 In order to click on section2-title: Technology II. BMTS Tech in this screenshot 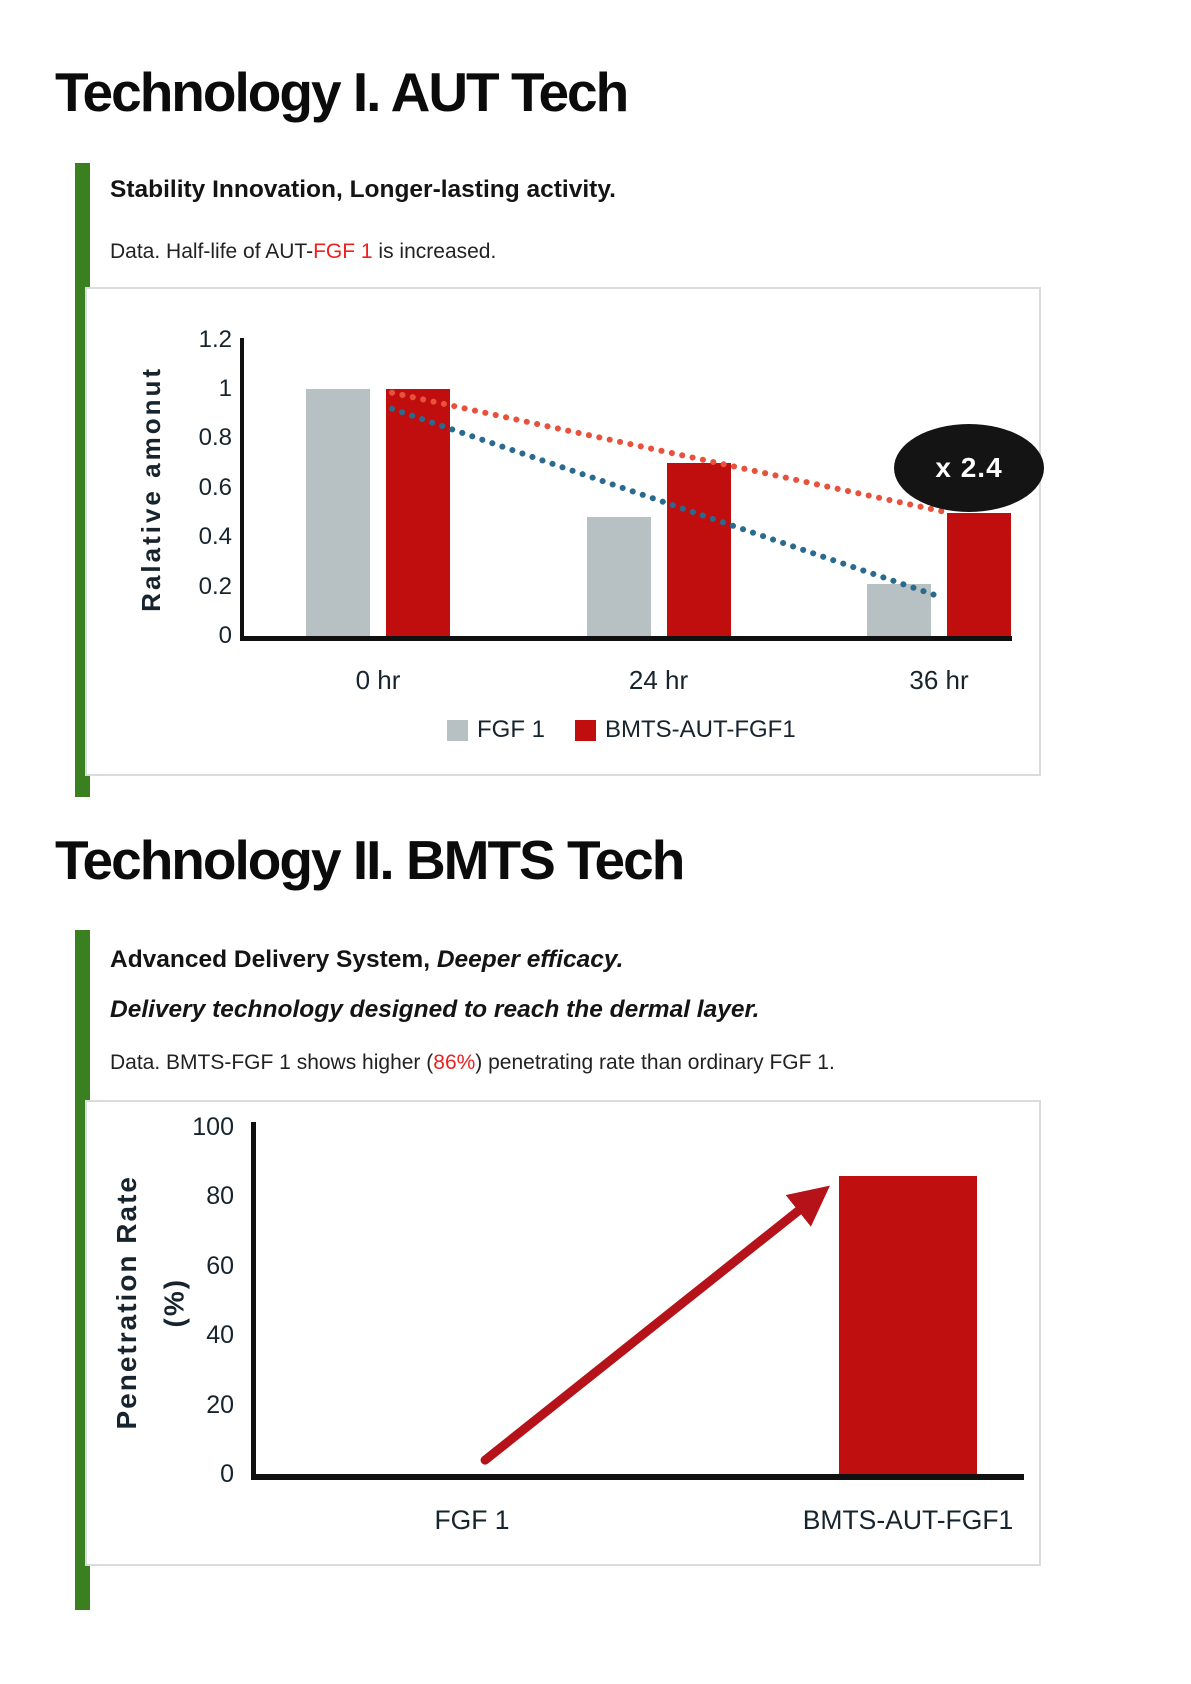, I will do `click(370, 860)`.